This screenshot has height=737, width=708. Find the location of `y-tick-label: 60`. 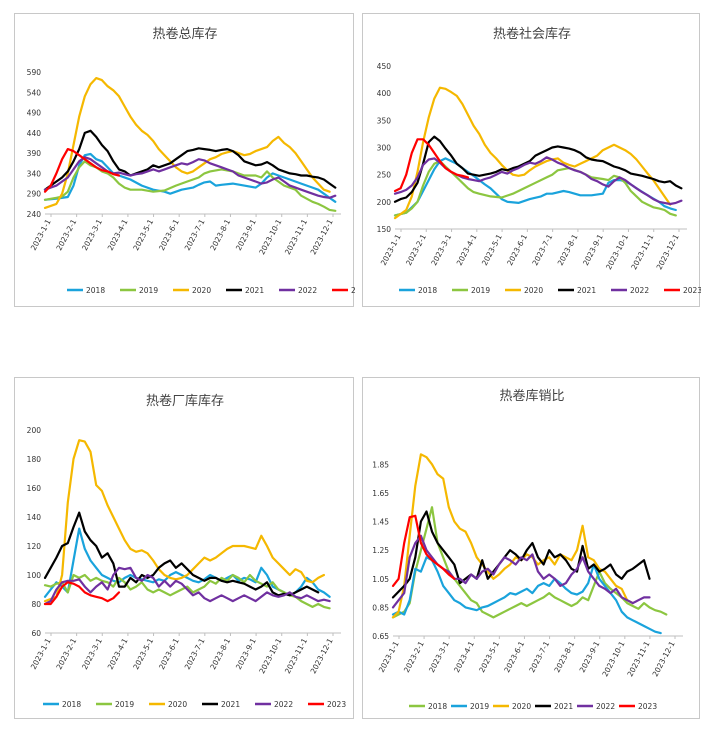

y-tick-label: 60 is located at coordinates (36, 633).